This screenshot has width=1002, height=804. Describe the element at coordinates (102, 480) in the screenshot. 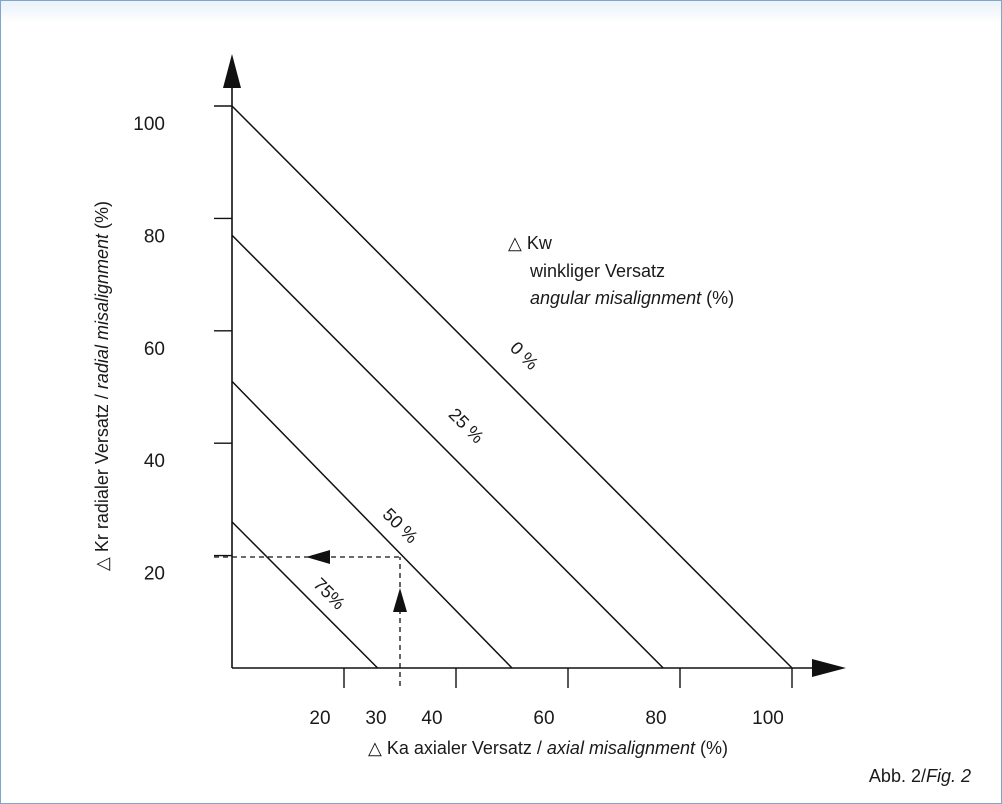

I see `y-axis-label-prefix: △ Kr radialer Versatz /` at that location.